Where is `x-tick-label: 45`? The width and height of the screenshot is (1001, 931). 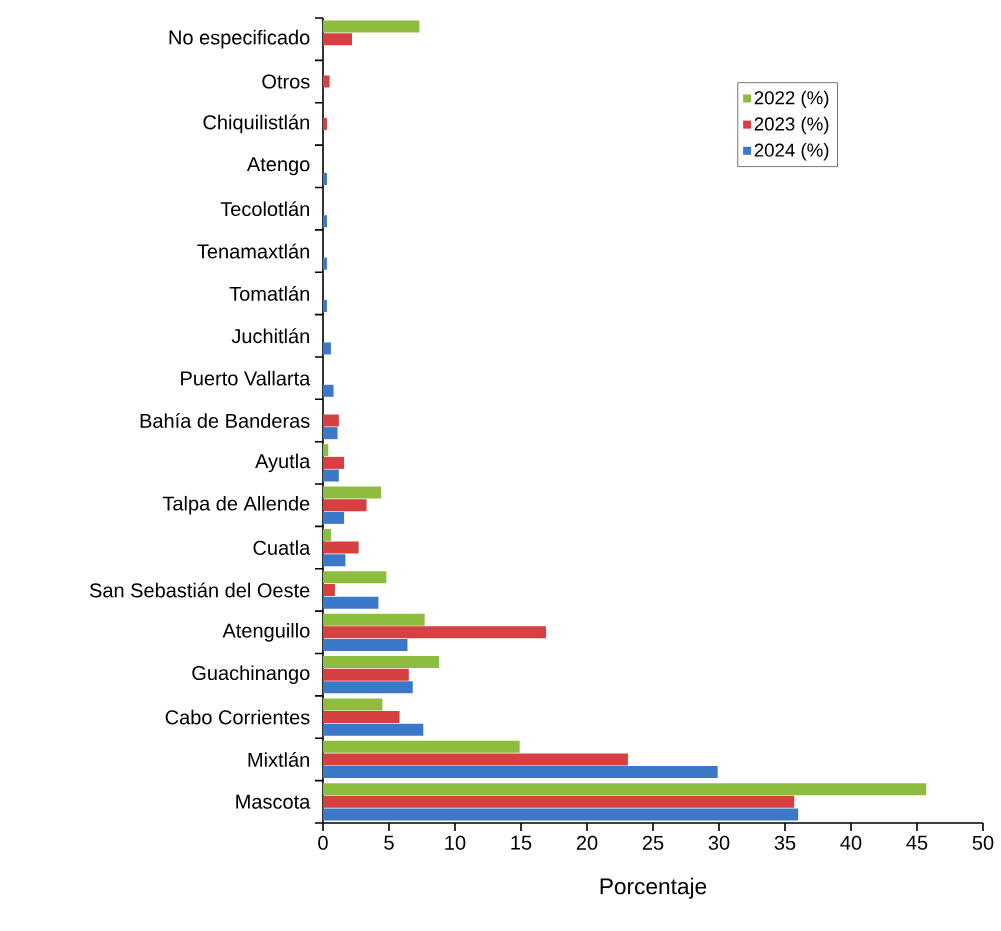
x-tick-label: 45 is located at coordinates (917, 842).